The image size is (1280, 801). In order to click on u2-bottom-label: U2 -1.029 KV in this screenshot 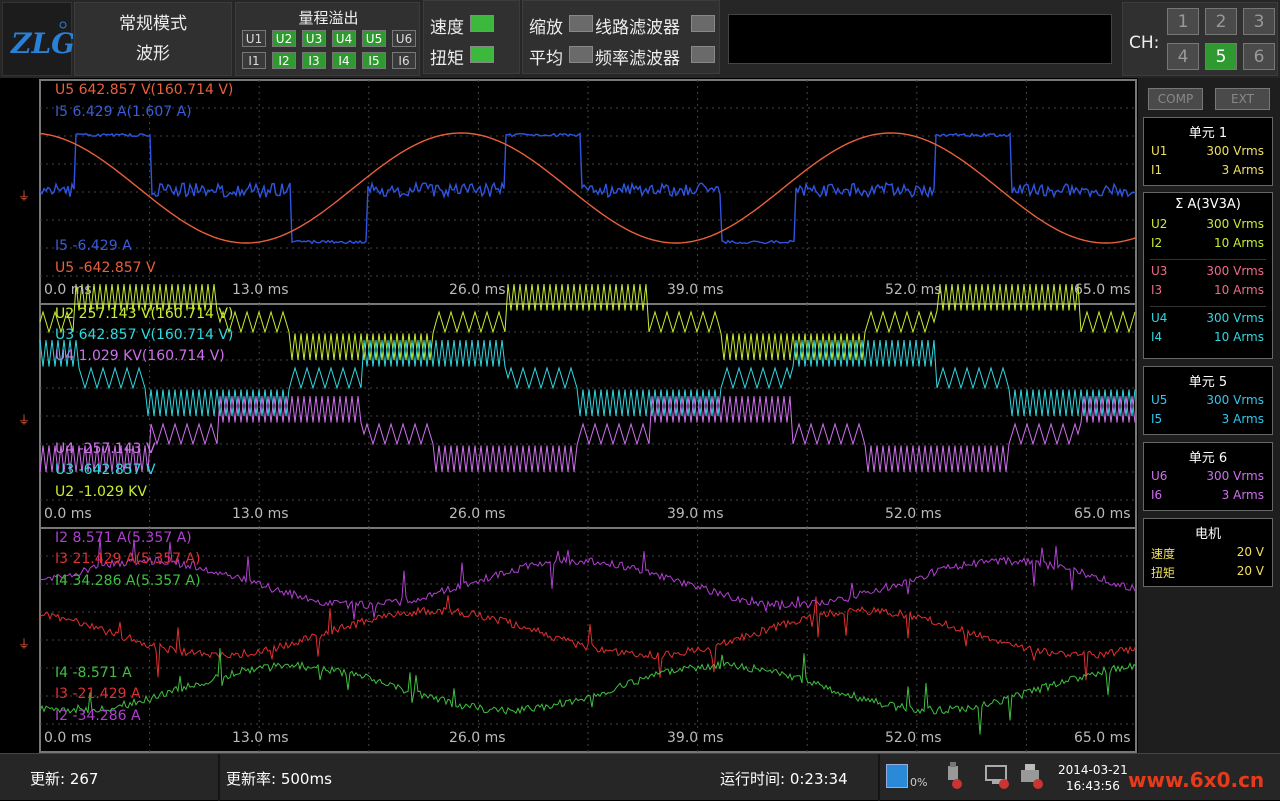, I will do `click(101, 492)`.